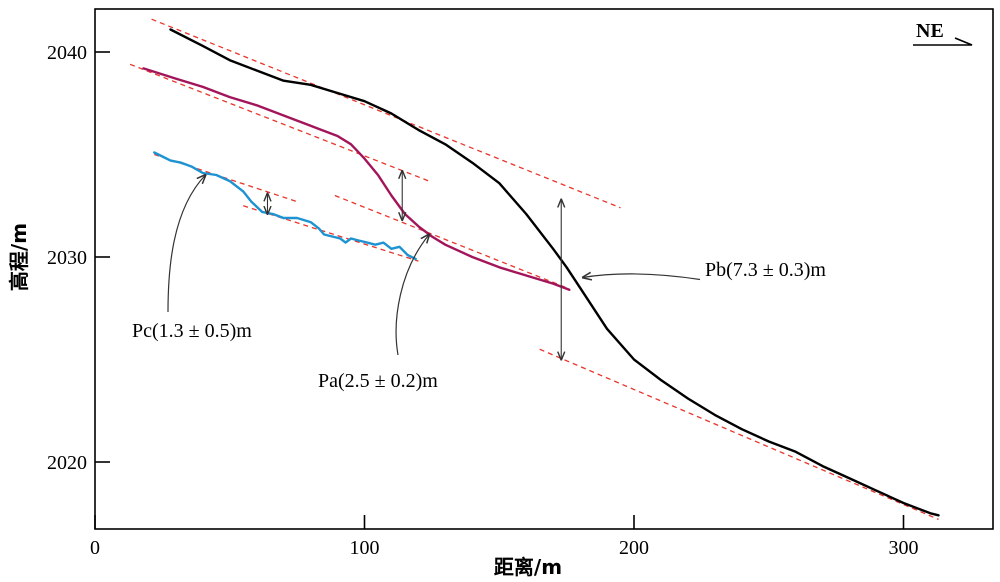 This screenshot has height=582, width=1000. What do you see at coordinates (904, 548) in the screenshot?
I see `x-tick-label-300: 300` at bounding box center [904, 548].